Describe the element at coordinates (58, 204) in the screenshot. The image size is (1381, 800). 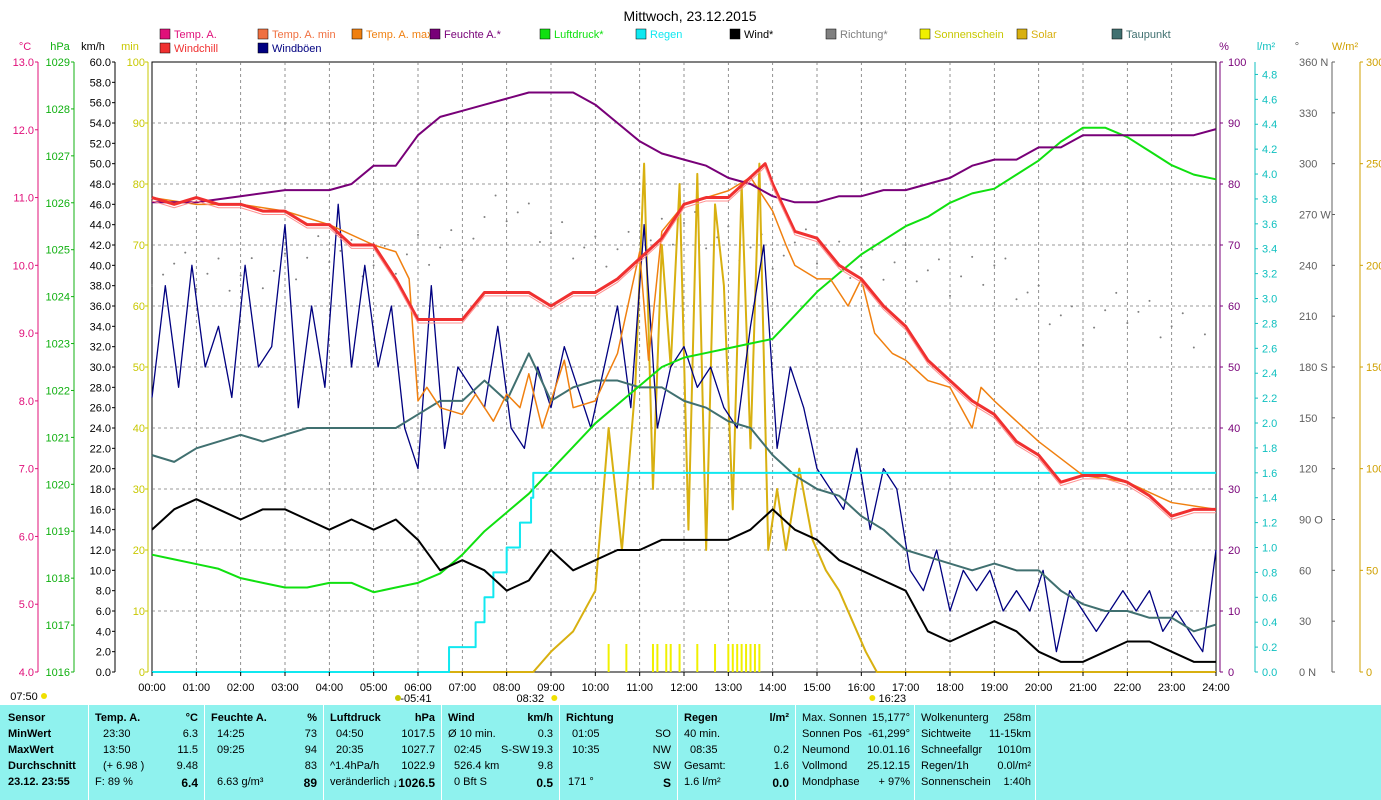
I see `tick-label-pressure: 1026` at that location.